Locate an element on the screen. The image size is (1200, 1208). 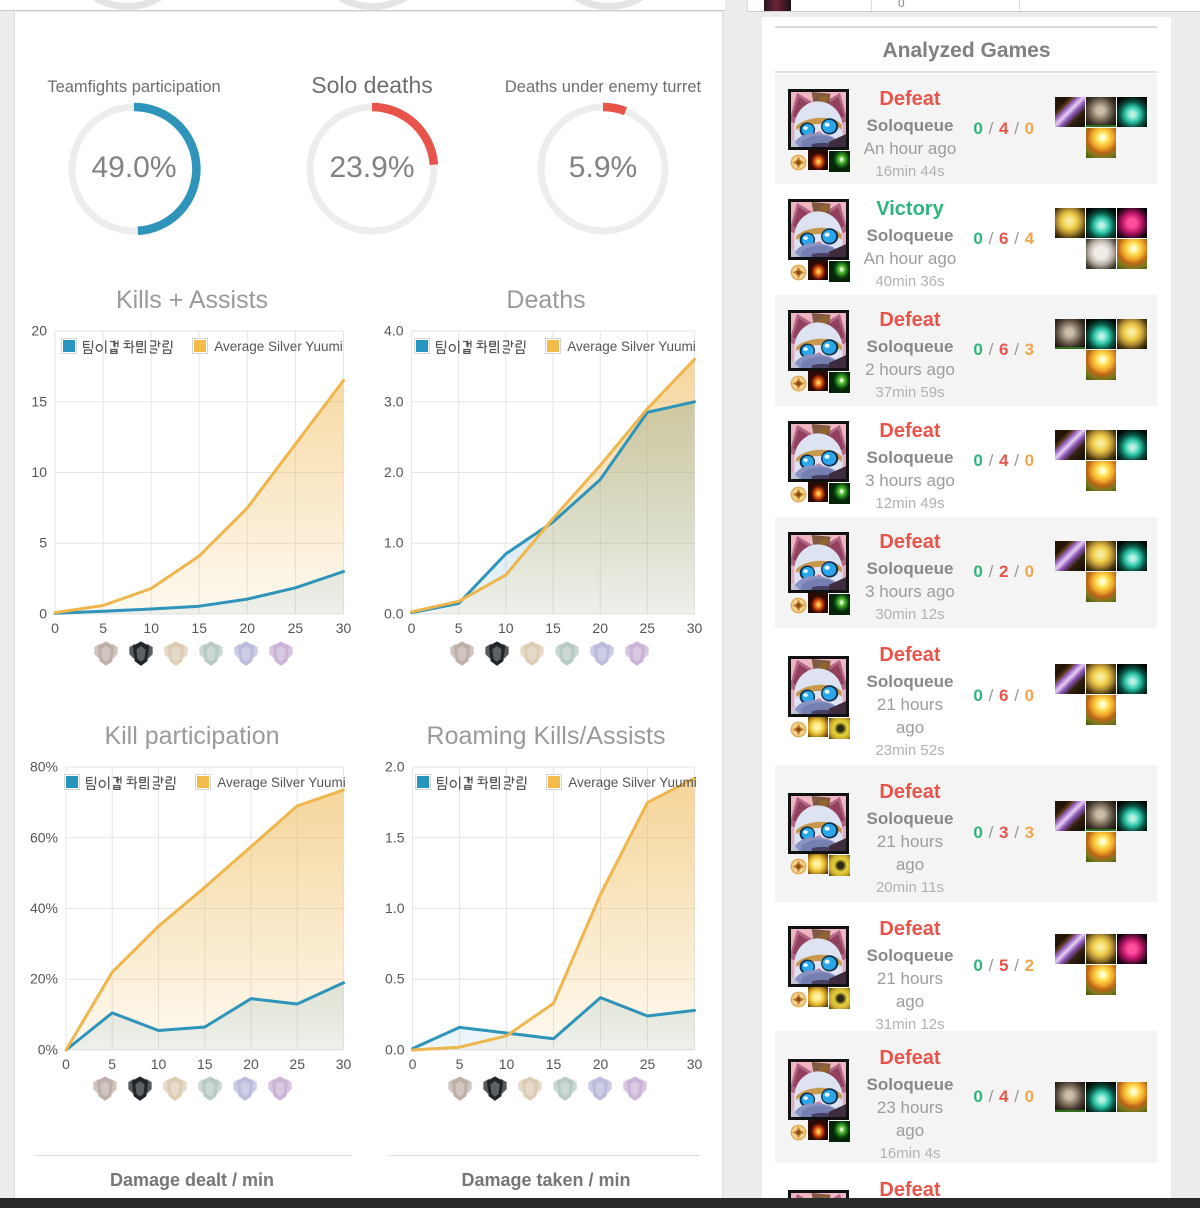
svg-text: 80% is located at coordinates (44, 767).